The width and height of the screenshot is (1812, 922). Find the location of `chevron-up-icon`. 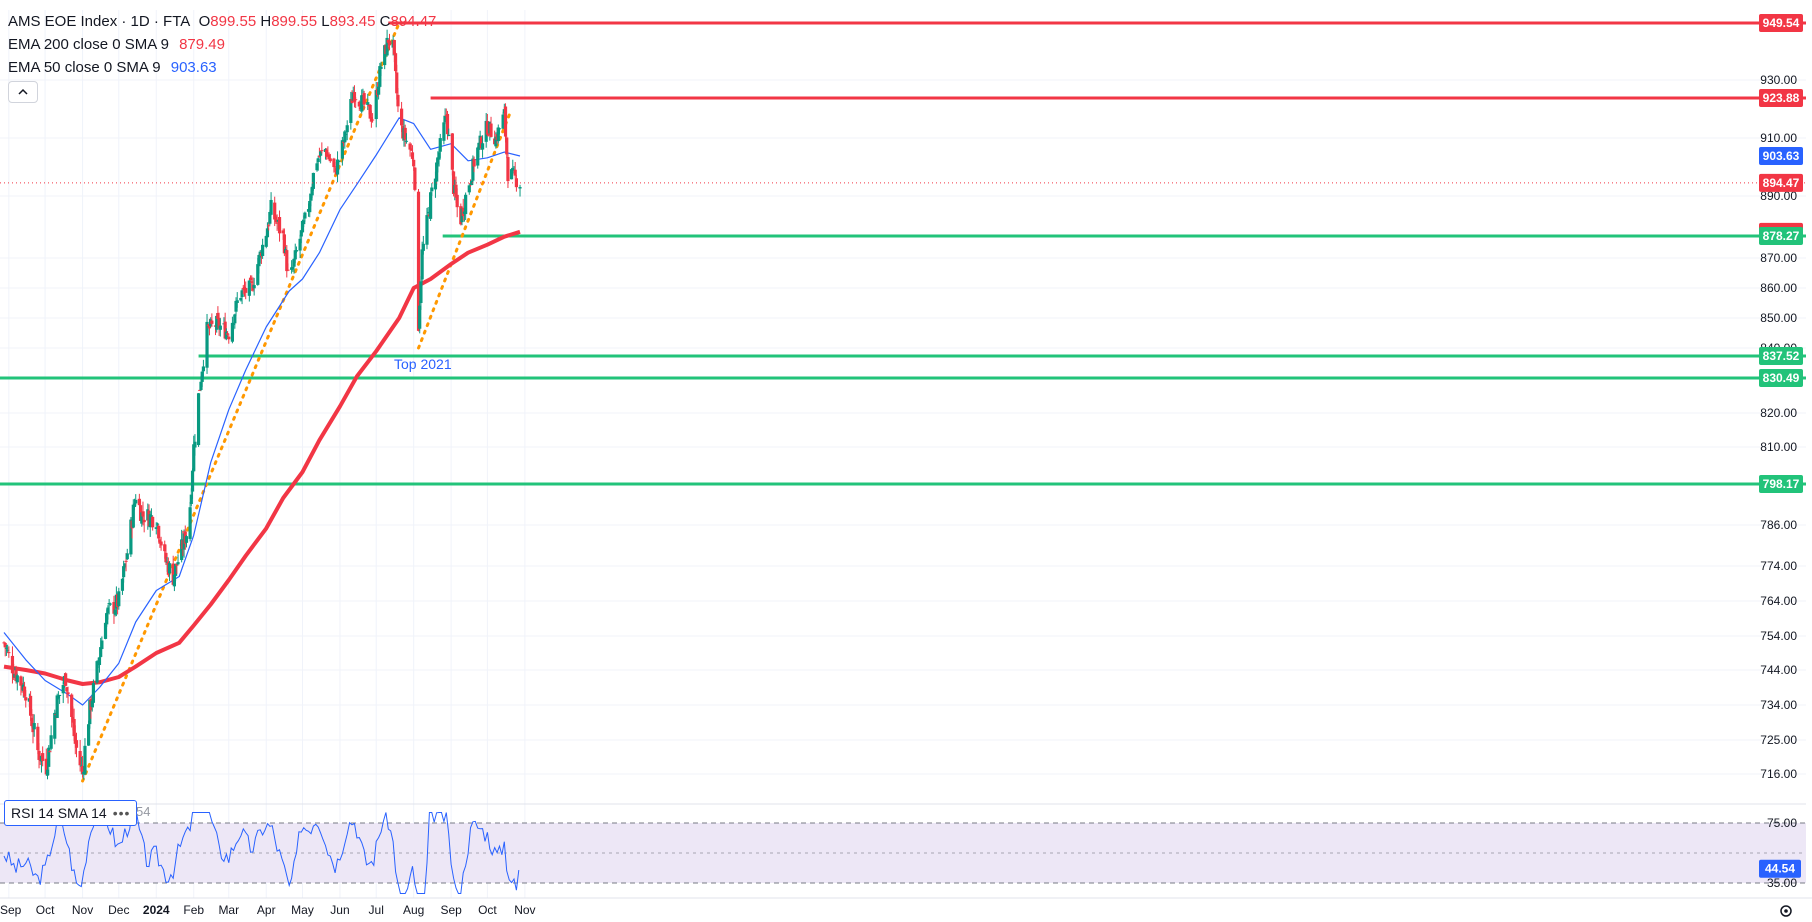

chevron-up-icon is located at coordinates (23, 91).